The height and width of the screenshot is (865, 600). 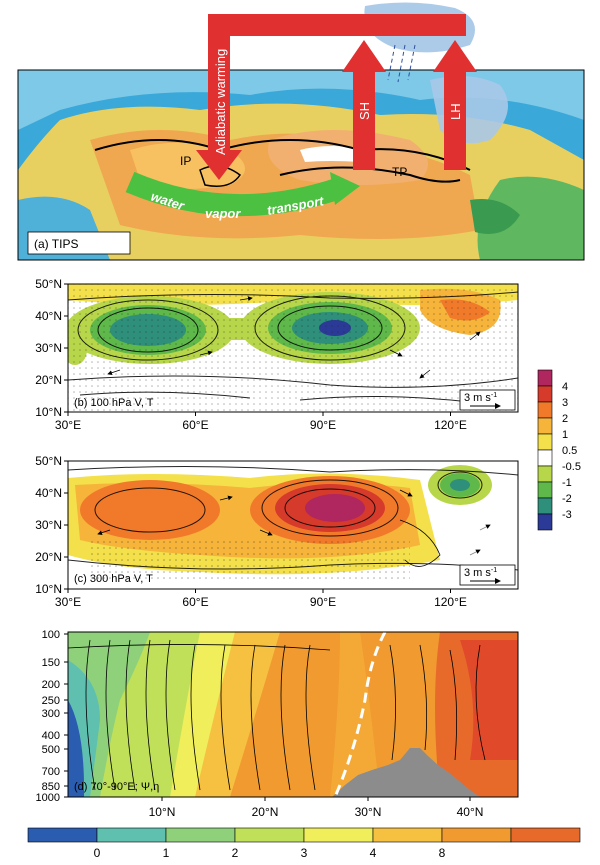 I want to click on panel-c-ref-box, so click(x=487, y=575).